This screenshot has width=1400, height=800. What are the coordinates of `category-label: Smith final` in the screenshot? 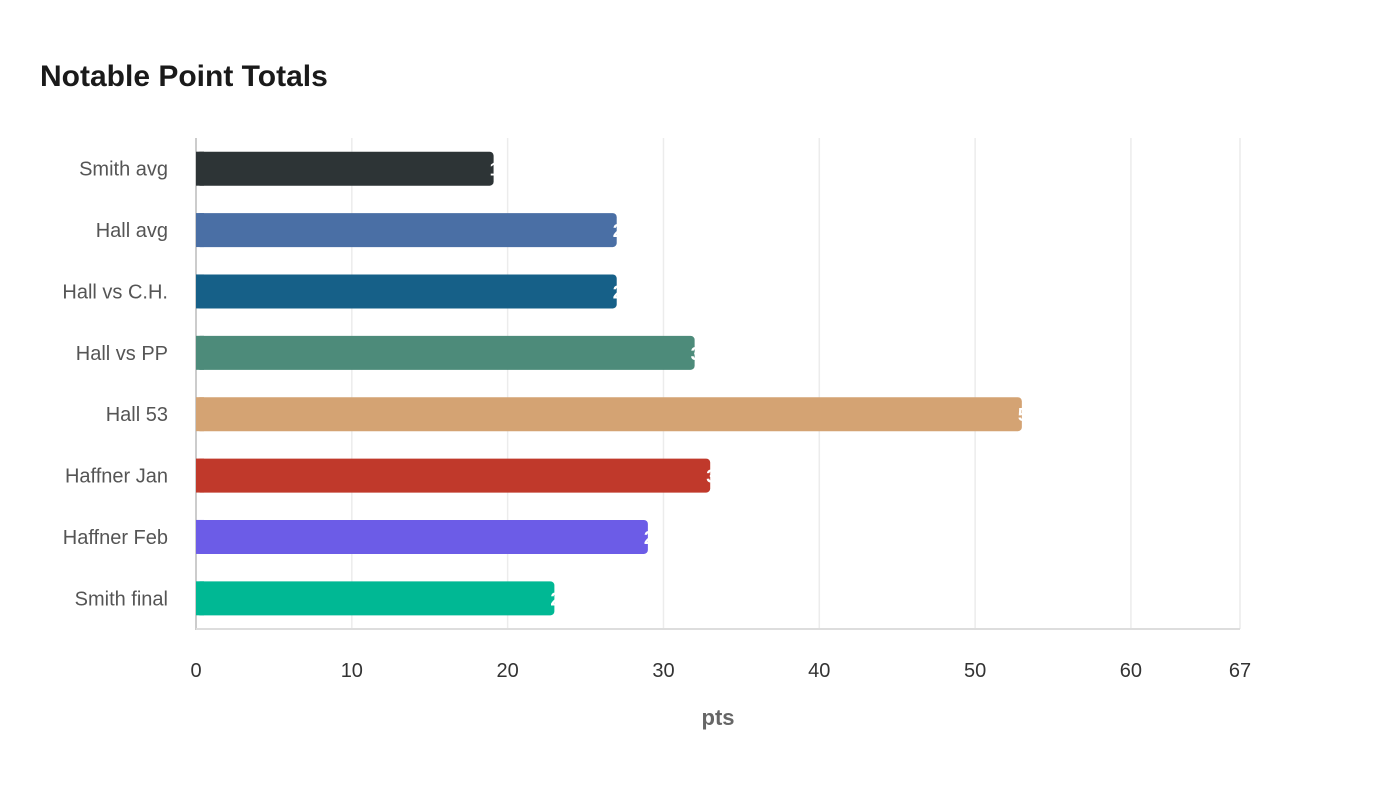 It's located at (121, 599).